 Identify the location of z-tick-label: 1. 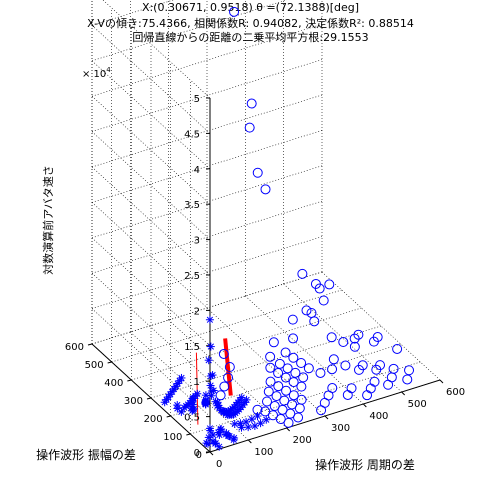
(197, 382).